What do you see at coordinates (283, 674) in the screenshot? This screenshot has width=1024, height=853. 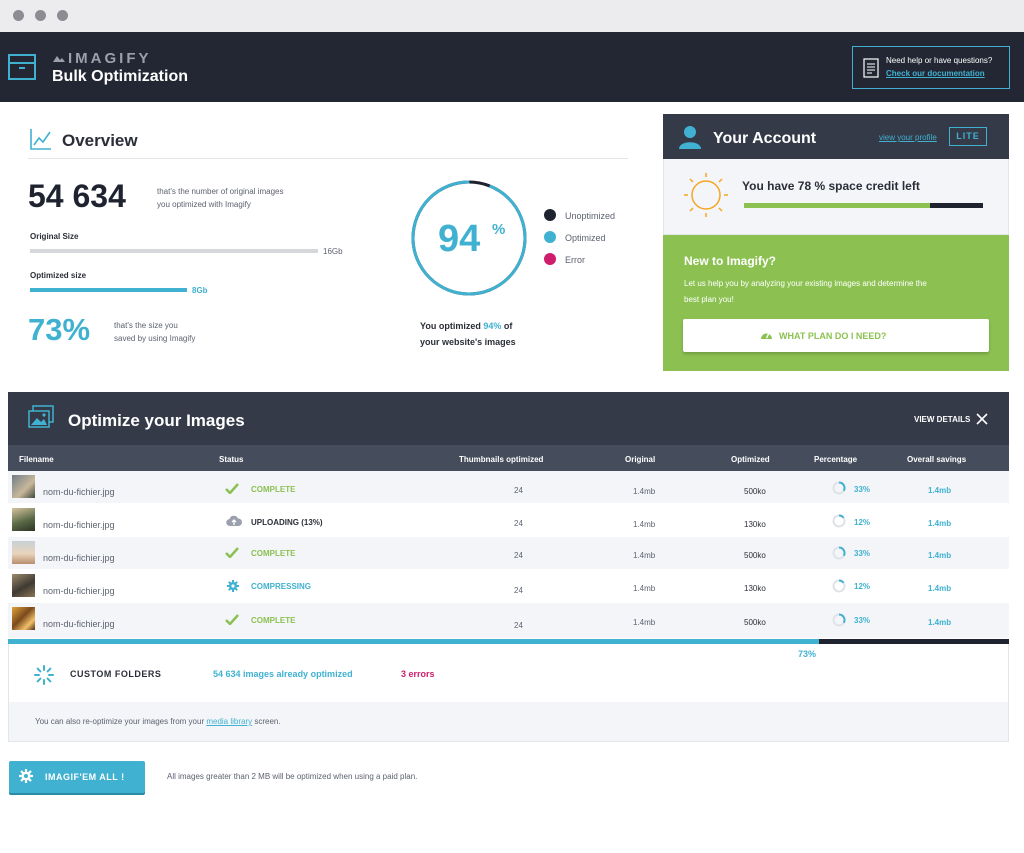 I see `already-optimized-text: 54 634 images already optimized` at bounding box center [283, 674].